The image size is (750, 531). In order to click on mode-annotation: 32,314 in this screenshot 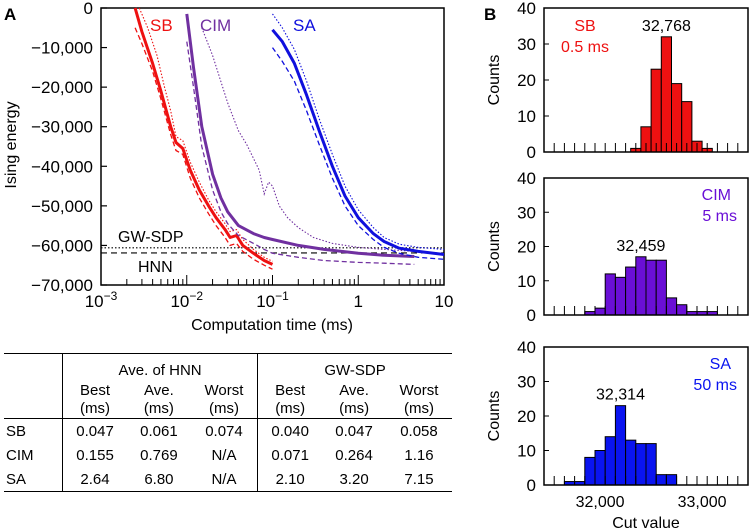, I will do `click(620, 395)`.